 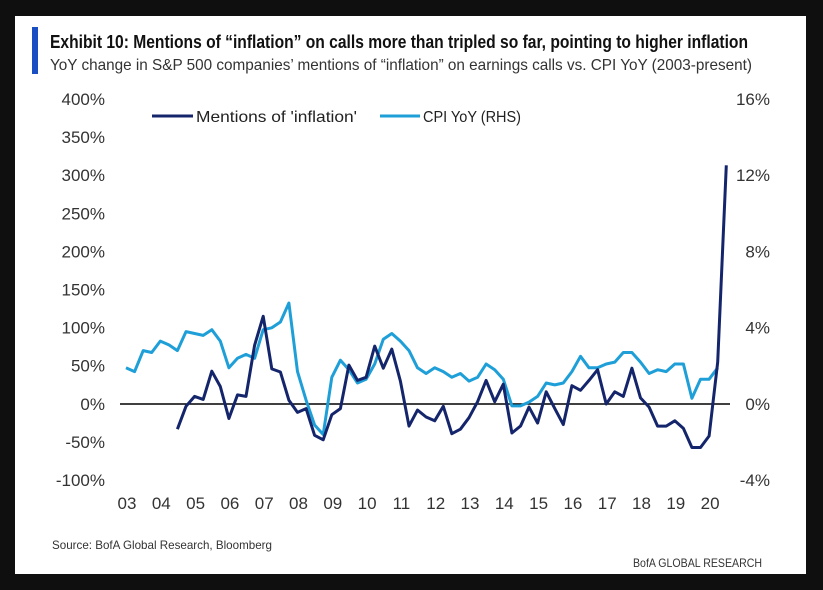 What do you see at coordinates (472, 117) in the screenshot?
I see `legend-label-cpi: CPI YoY (RHS)` at bounding box center [472, 117].